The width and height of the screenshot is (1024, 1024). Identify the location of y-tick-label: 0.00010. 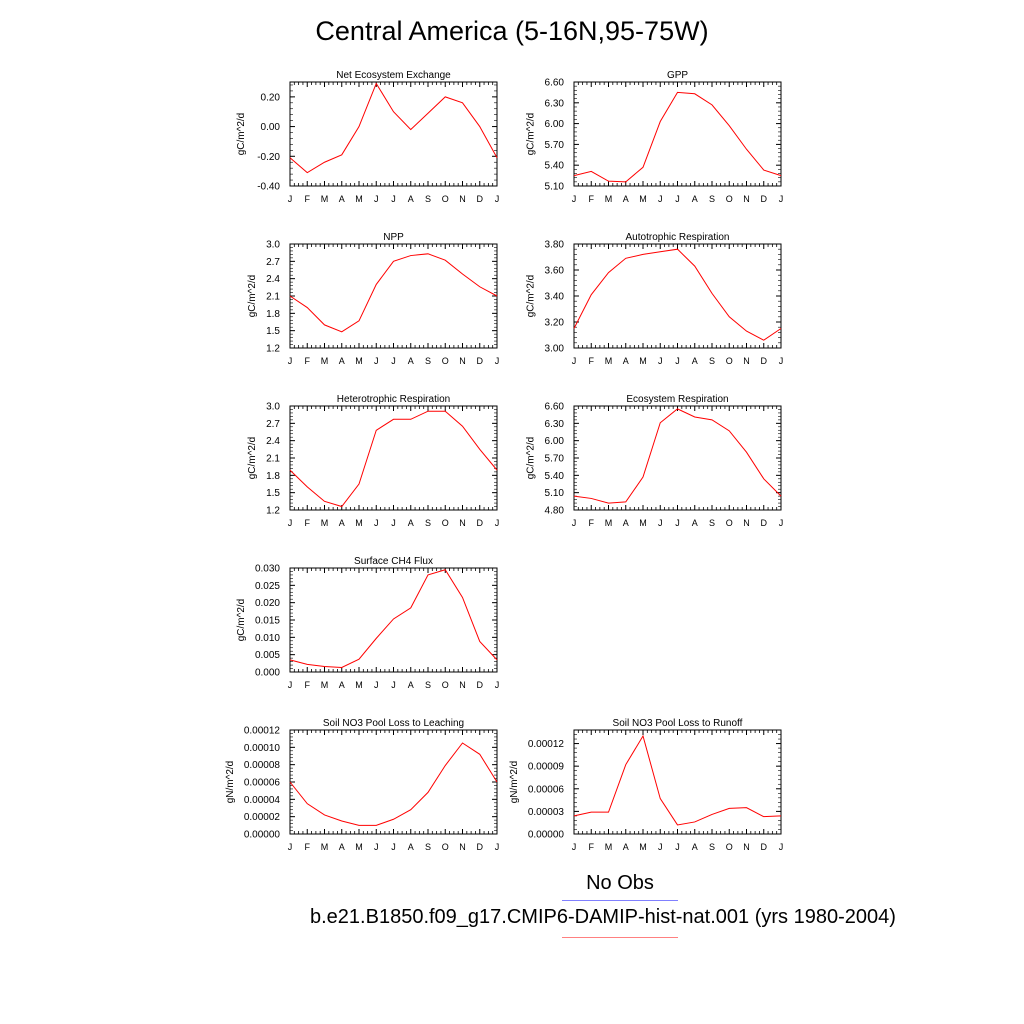
(262, 748).